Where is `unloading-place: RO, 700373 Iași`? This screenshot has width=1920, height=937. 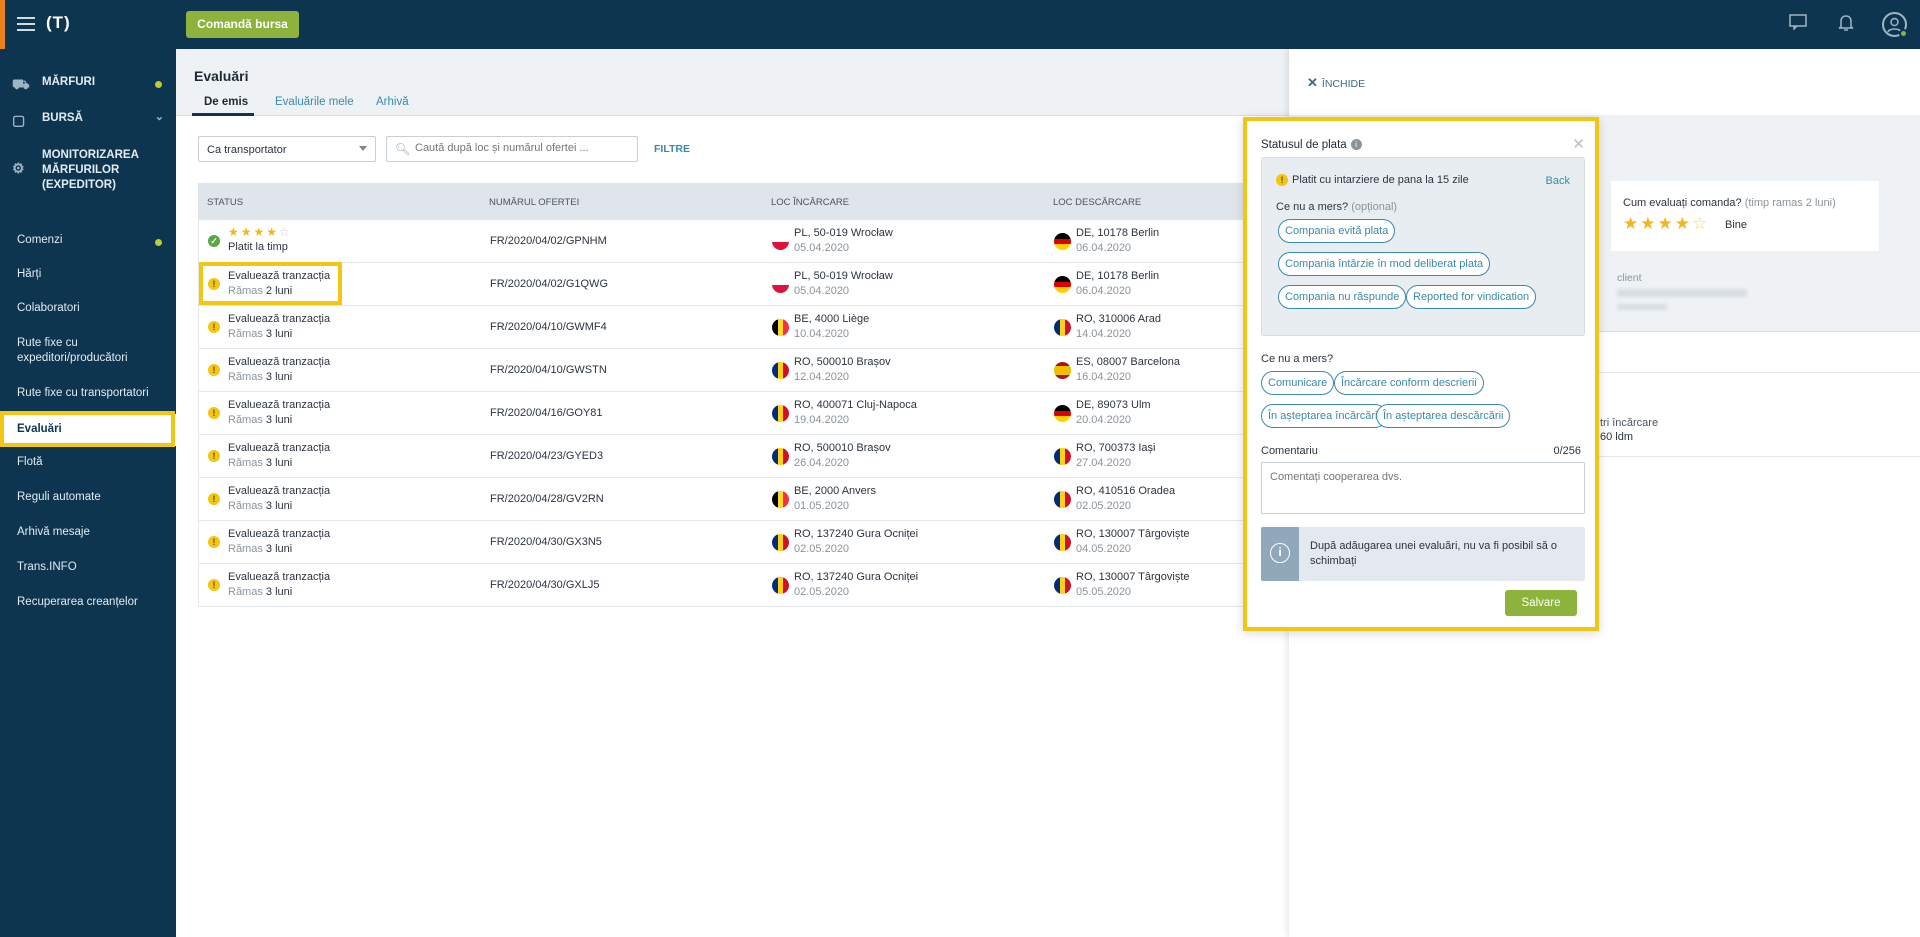 unloading-place: RO, 700373 Iași is located at coordinates (1116, 448).